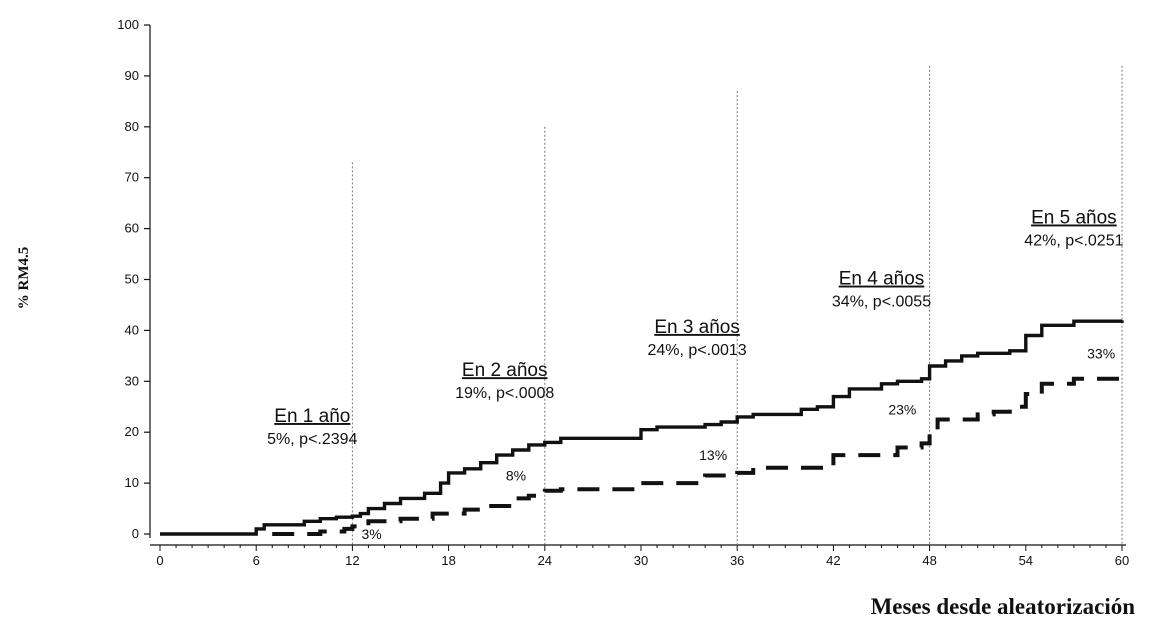 This screenshot has width=1152, height=621. I want to click on x-tick-label: 60, so click(1122, 560).